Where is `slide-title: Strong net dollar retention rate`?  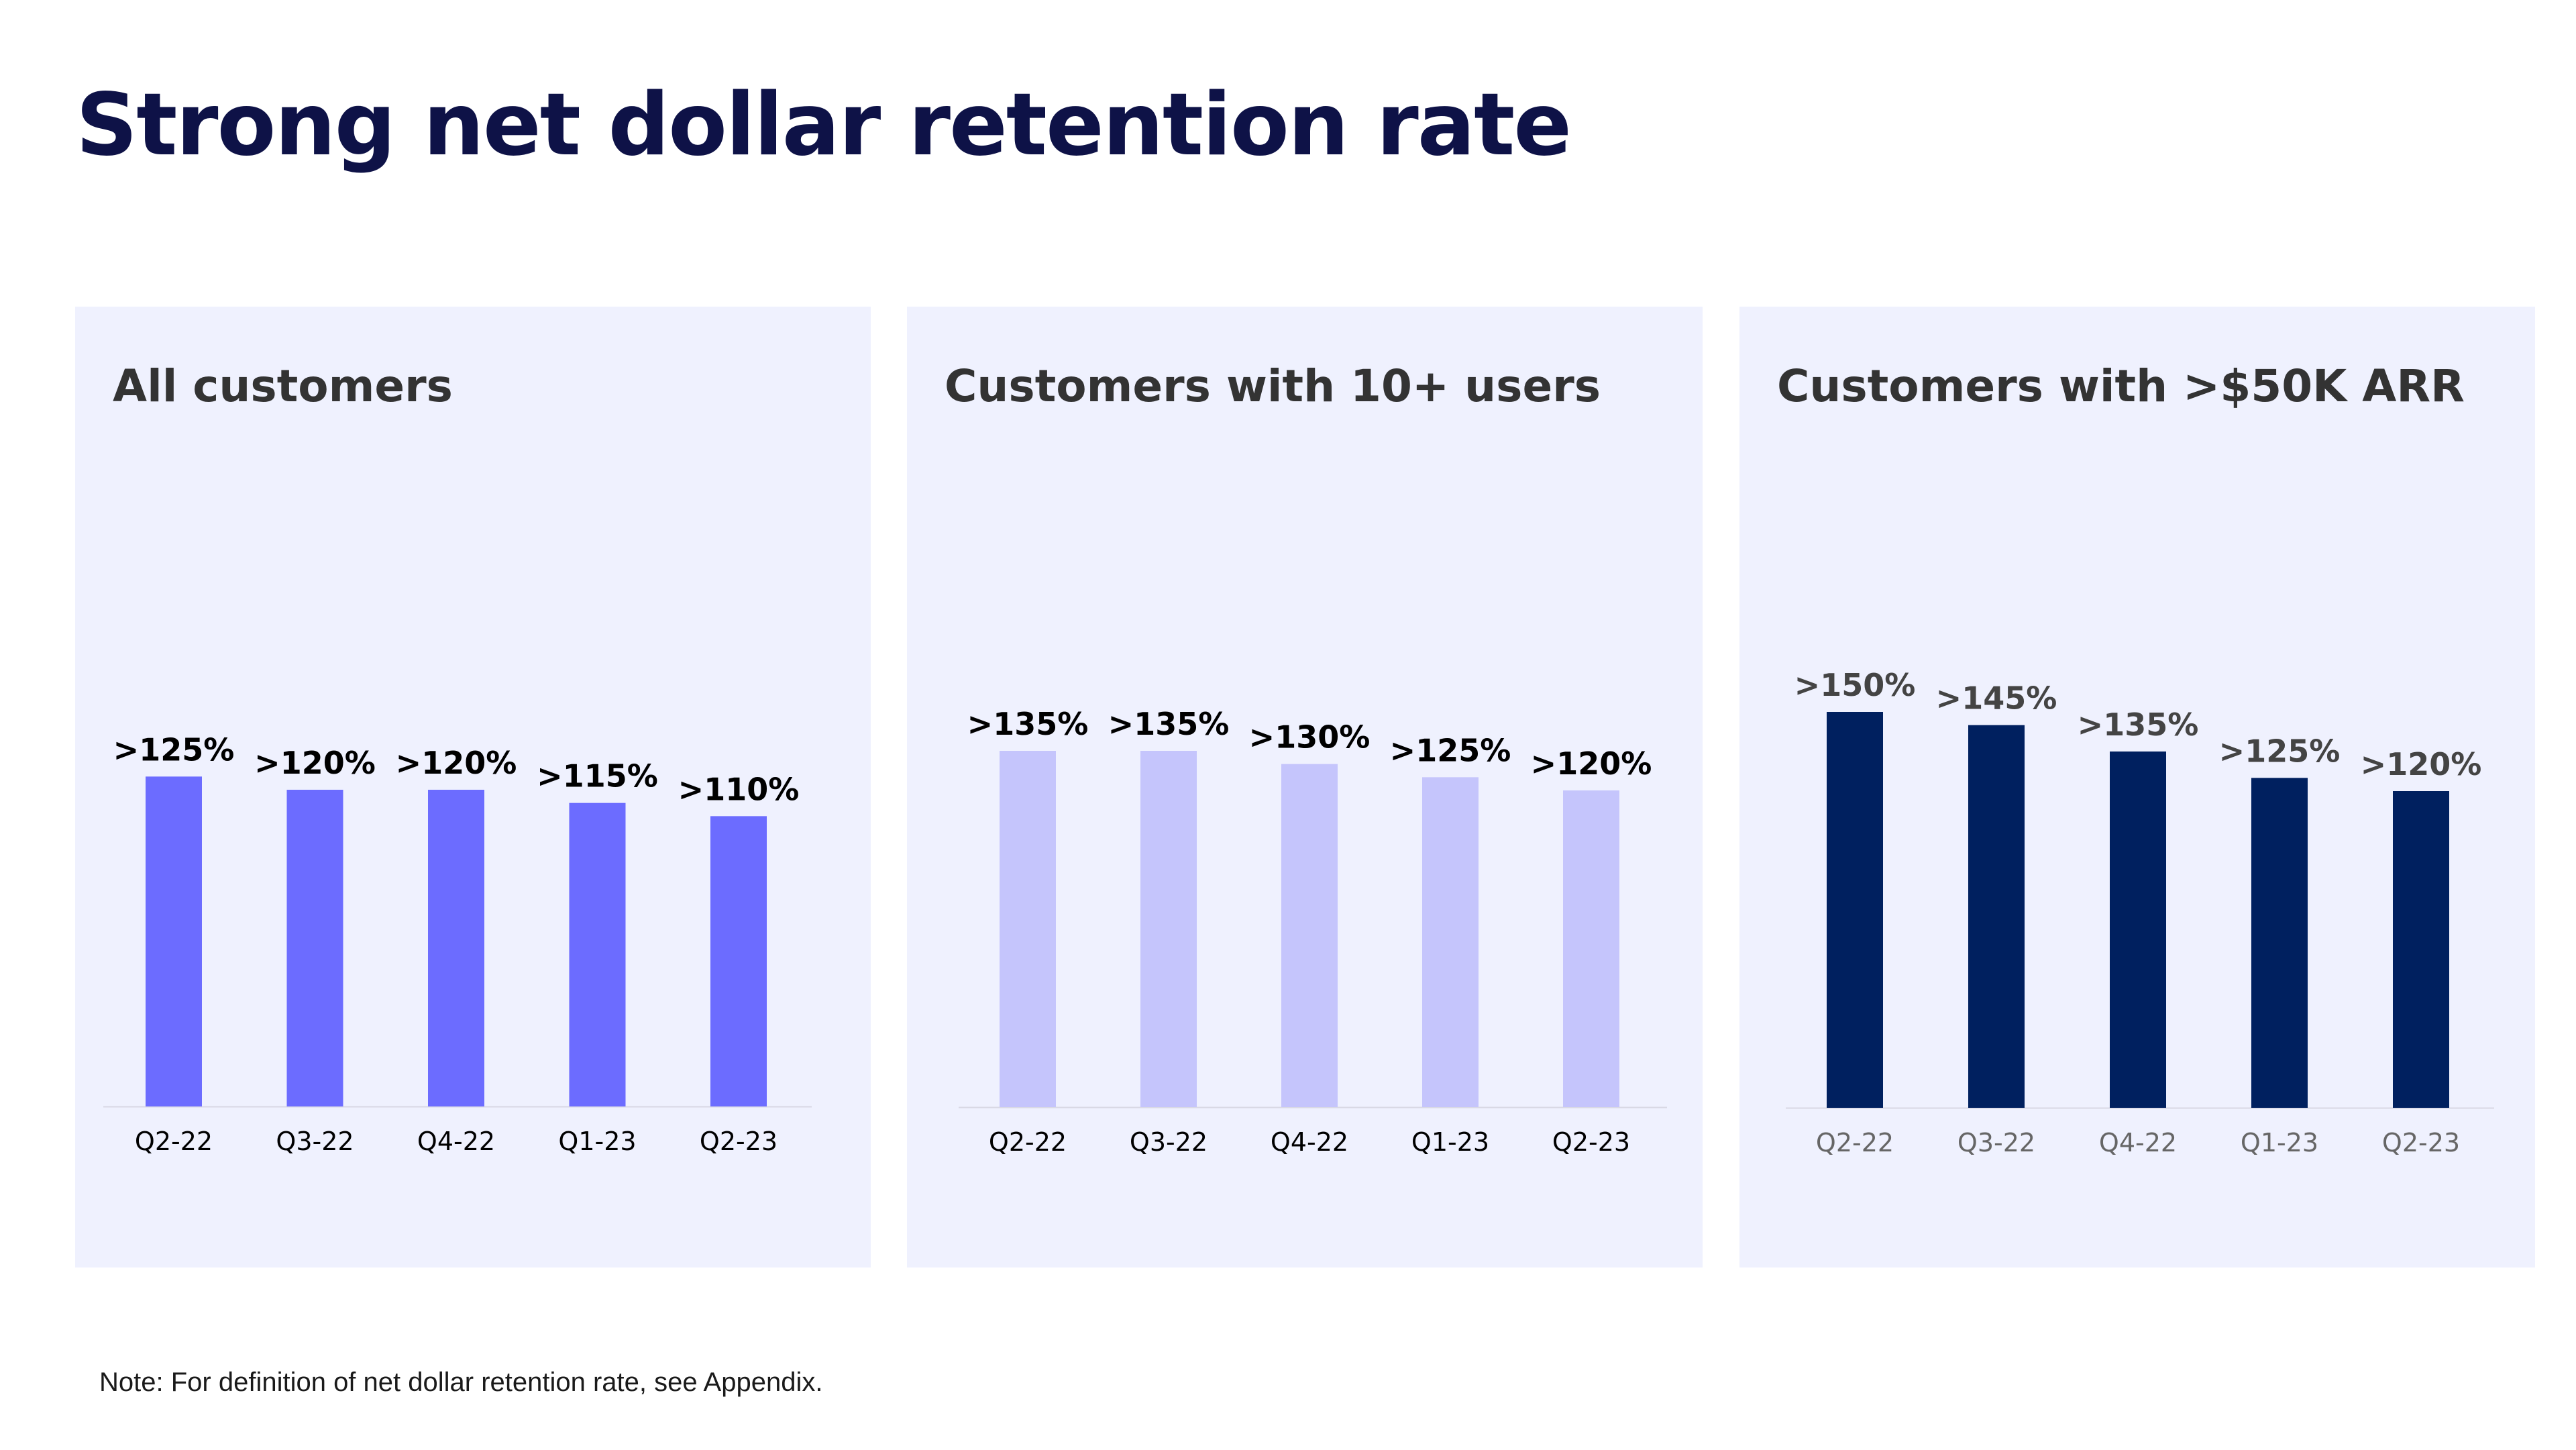
slide-title: Strong net dollar retention rate is located at coordinates (824, 125).